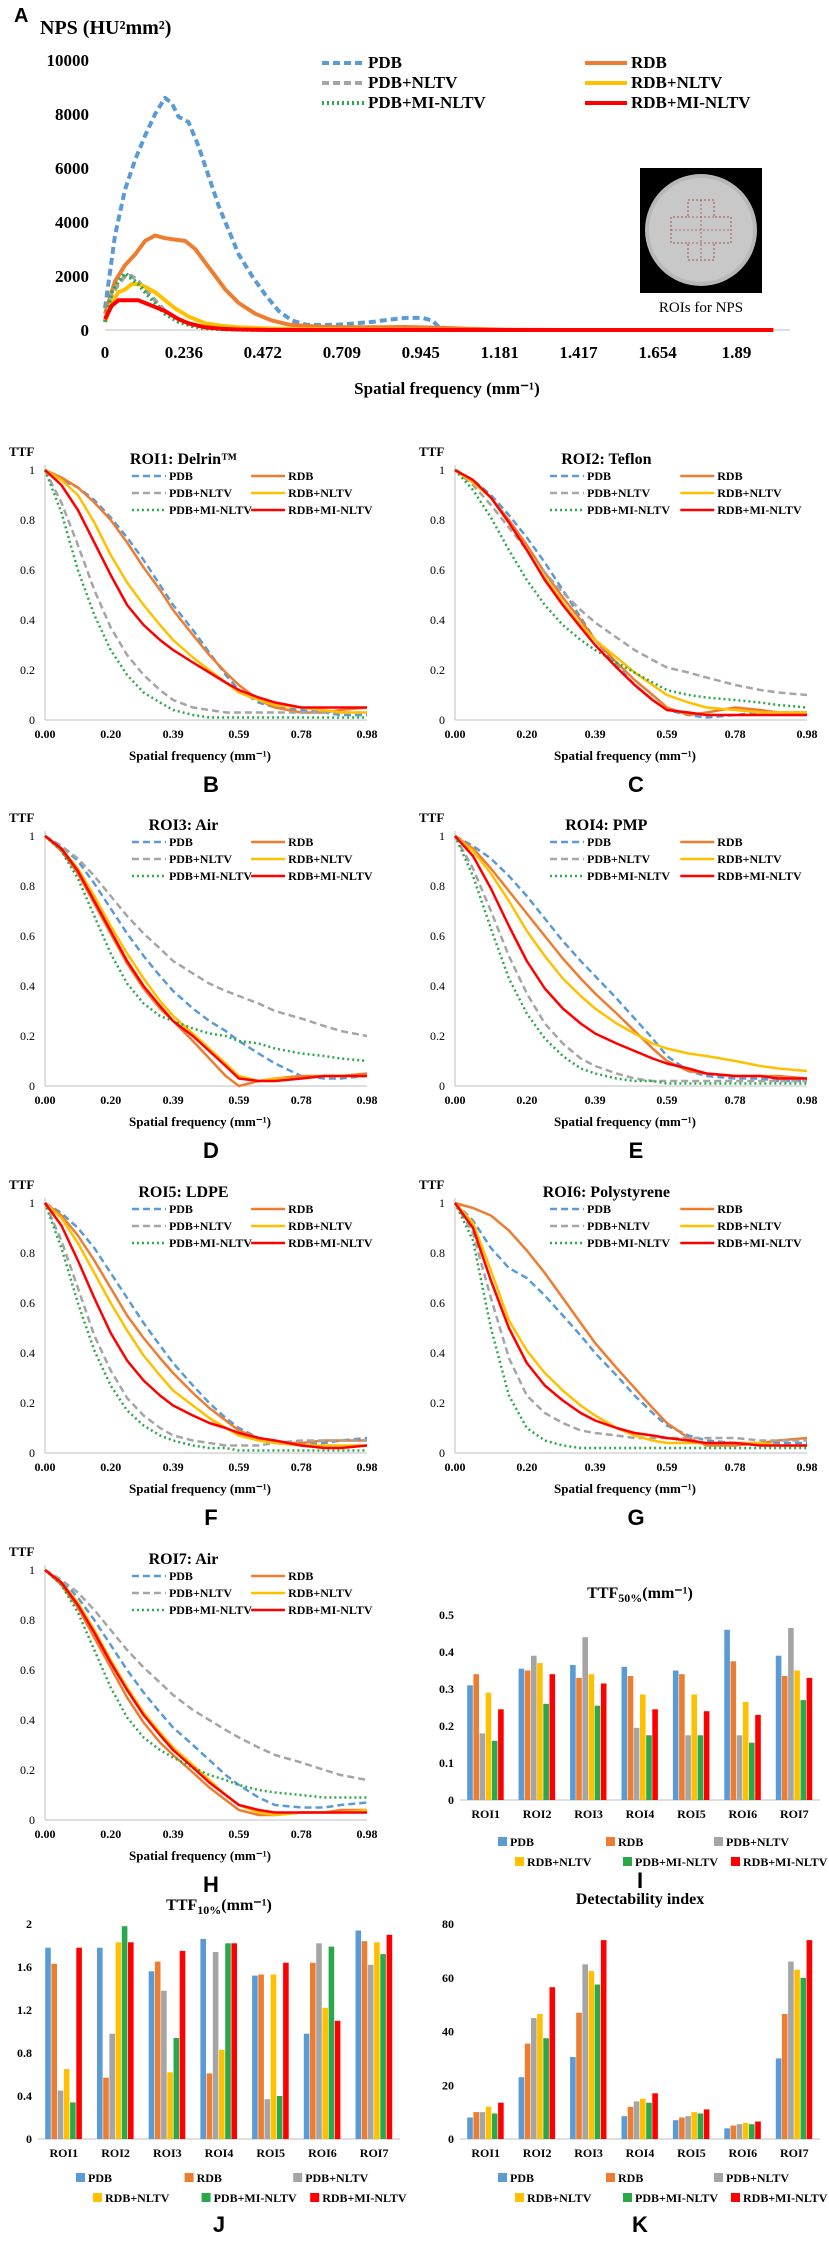 The width and height of the screenshot is (829, 2247). Describe the element at coordinates (184, 825) in the screenshot. I see `chart-title: ROI3: Air` at that location.